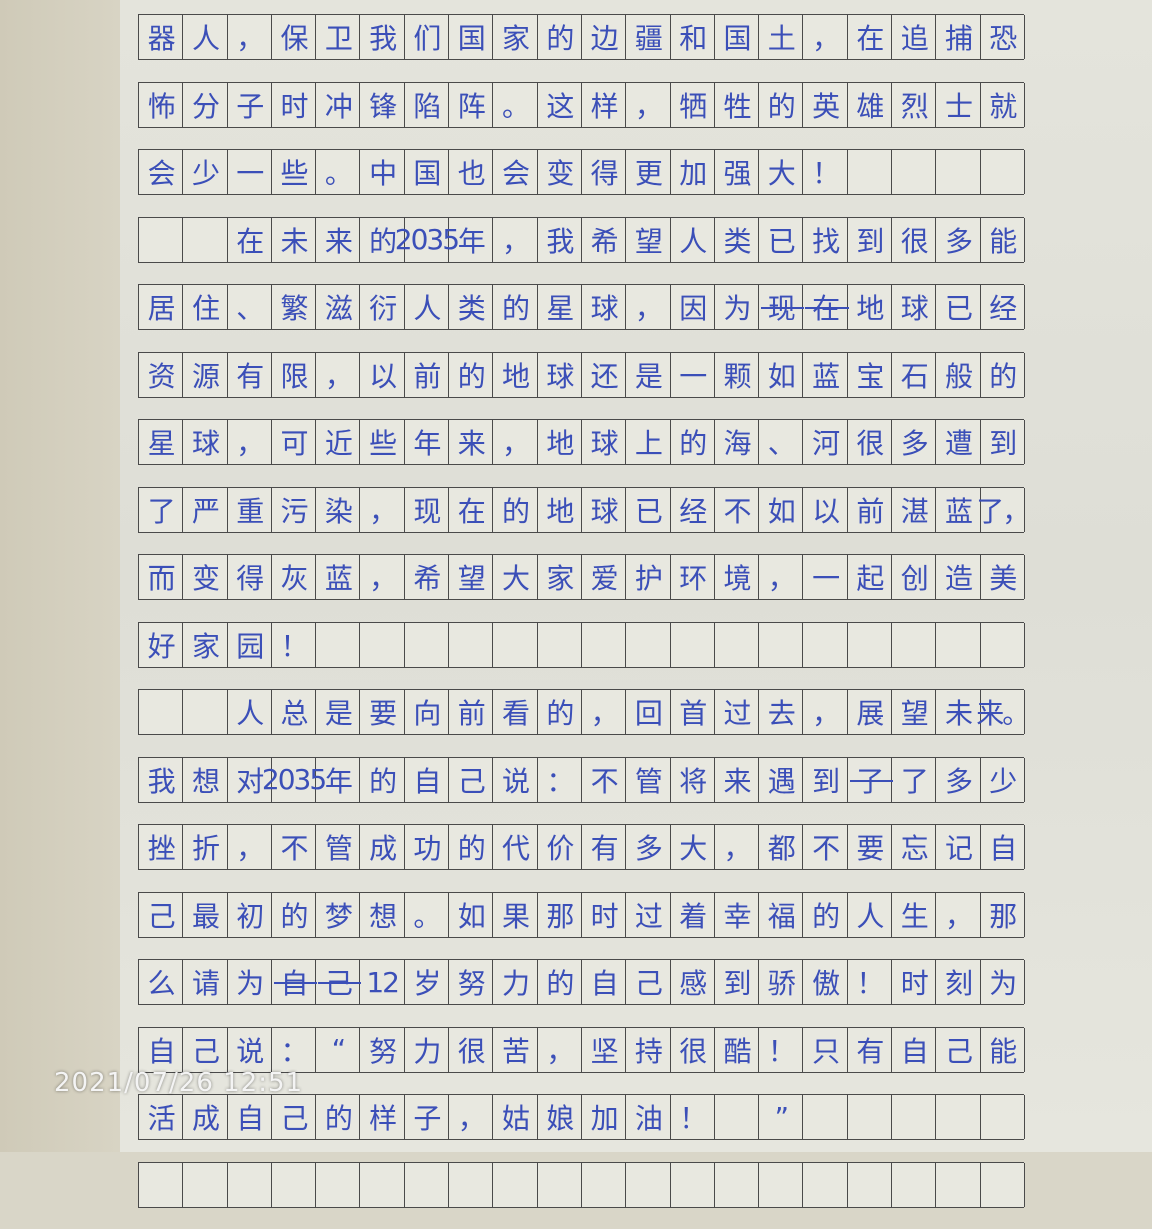 Image resolution: width=1152 pixels, height=1229 pixels. Describe the element at coordinates (1003, 509) in the screenshot. I see `grid-cell: 了，` at that location.